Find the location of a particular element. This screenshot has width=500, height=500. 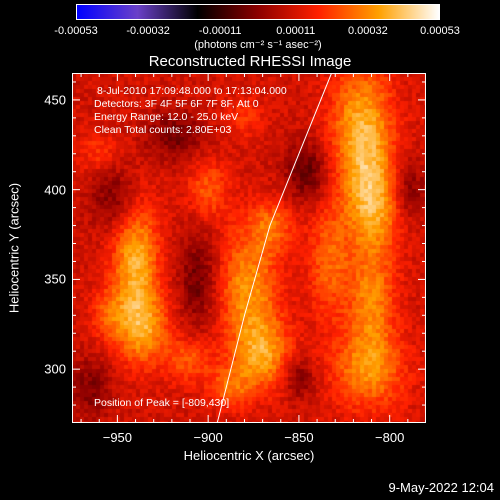

x-tick-label: −800 is located at coordinates (390, 437).